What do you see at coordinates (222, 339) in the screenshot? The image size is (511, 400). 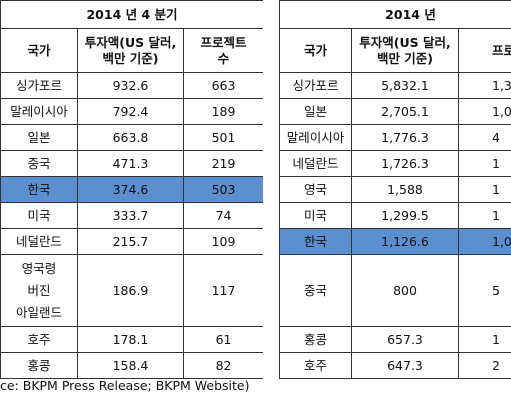 I see `table-cell: 61` at bounding box center [222, 339].